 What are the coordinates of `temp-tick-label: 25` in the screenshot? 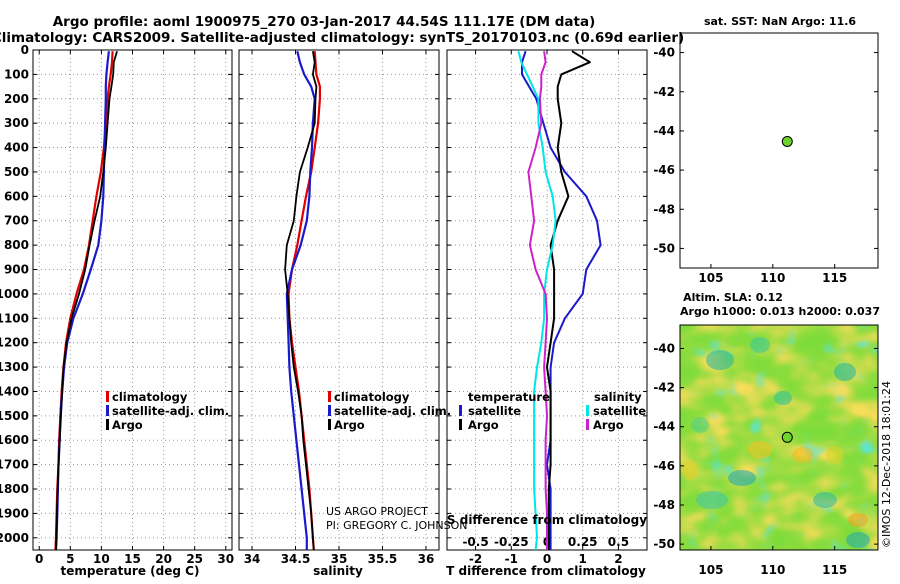 It's located at (194, 559).